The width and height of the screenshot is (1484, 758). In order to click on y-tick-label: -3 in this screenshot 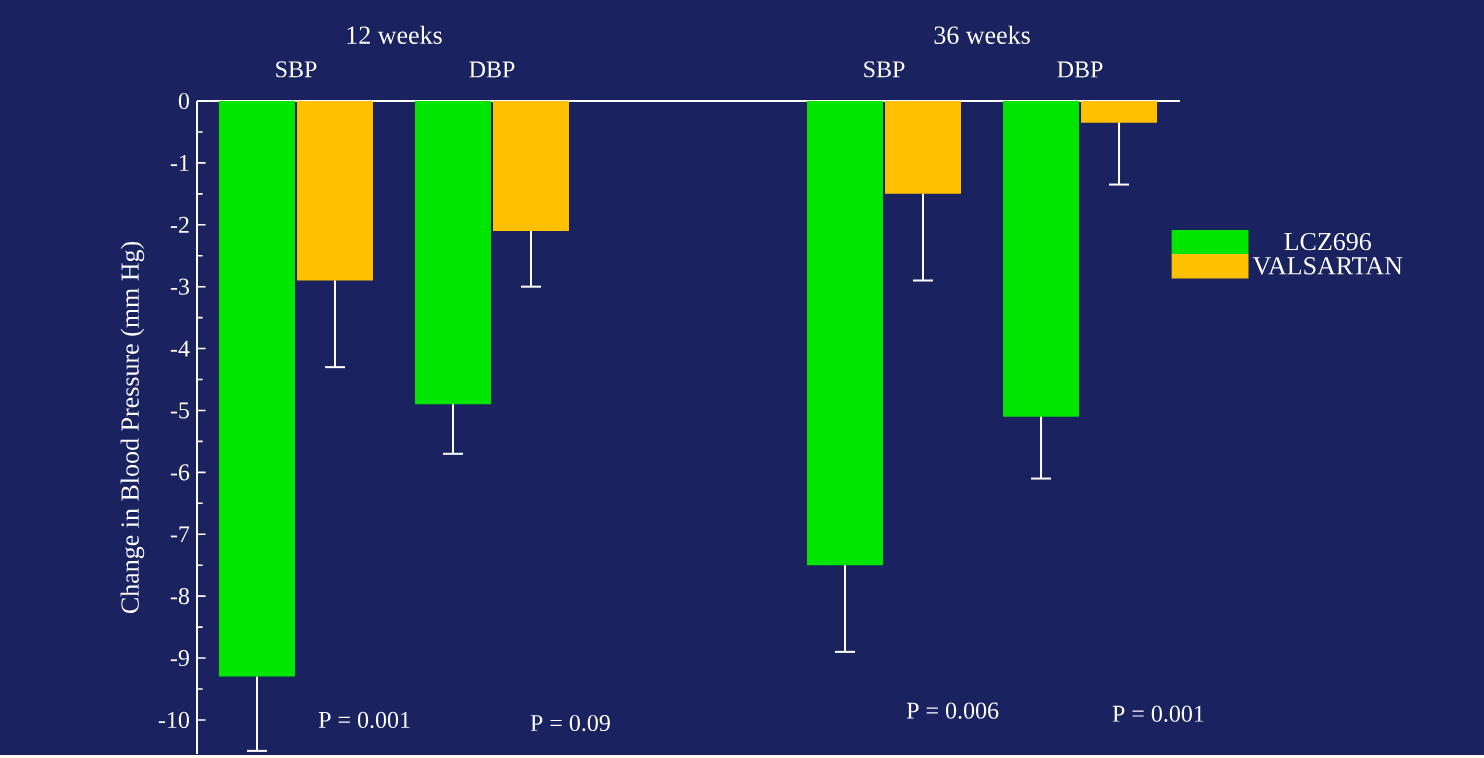, I will do `click(180, 286)`.